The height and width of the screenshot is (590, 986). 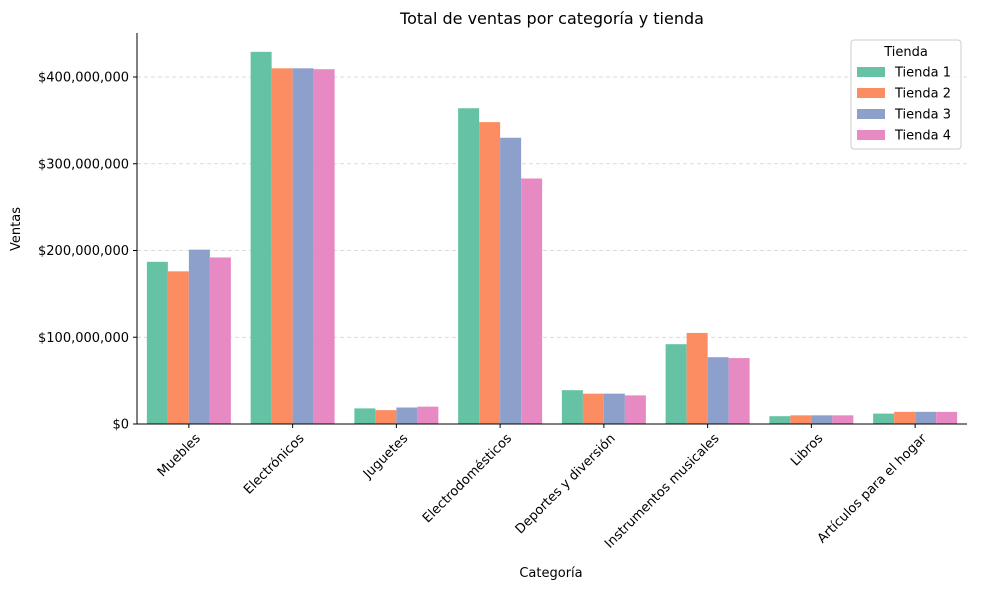 I want to click on legend-title: Tienda, so click(x=905, y=52).